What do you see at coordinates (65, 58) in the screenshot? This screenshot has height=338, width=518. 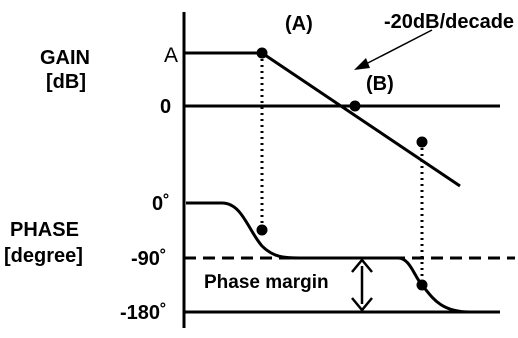 I see `gain-axis-label-line1: GAIN` at bounding box center [65, 58].